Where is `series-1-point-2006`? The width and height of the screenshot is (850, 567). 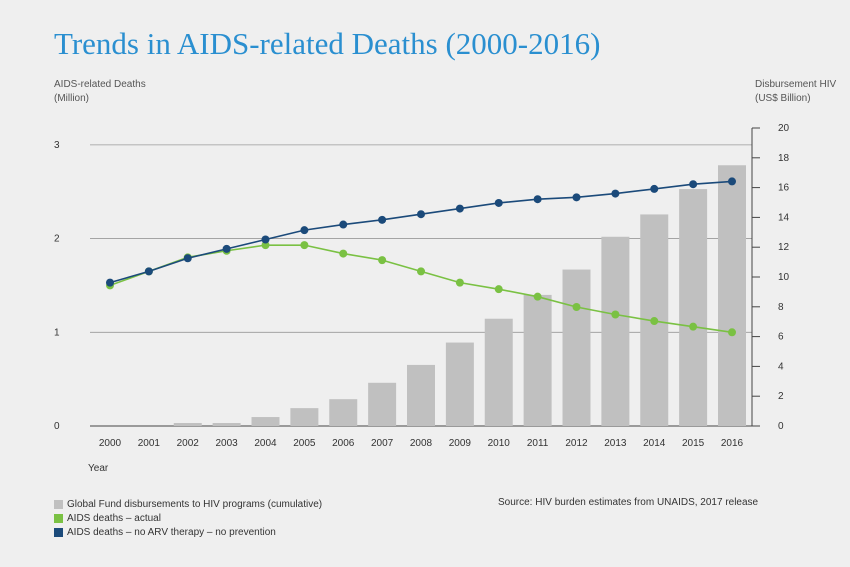 series-1-point-2006 is located at coordinates (343, 224).